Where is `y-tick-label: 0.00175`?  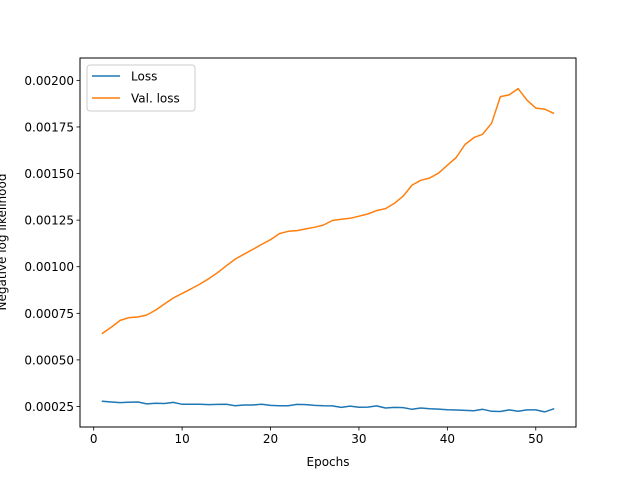 y-tick-label: 0.00175 is located at coordinates (49, 127).